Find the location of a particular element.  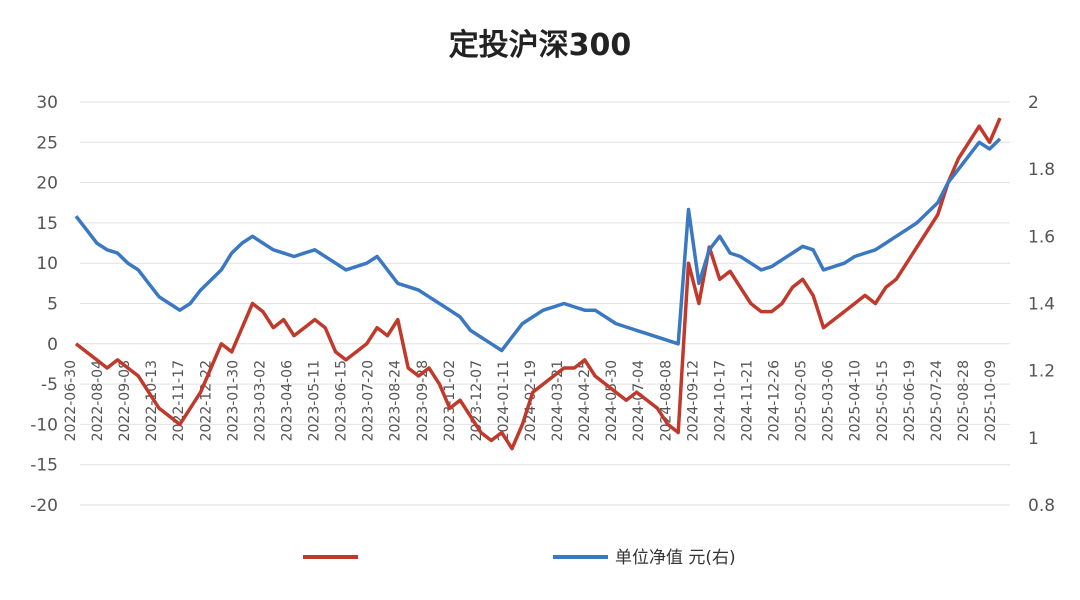

left-axis: 30 25 20 15 10 5 0 -5 -10 -15 -20 is located at coordinates (44, 304).